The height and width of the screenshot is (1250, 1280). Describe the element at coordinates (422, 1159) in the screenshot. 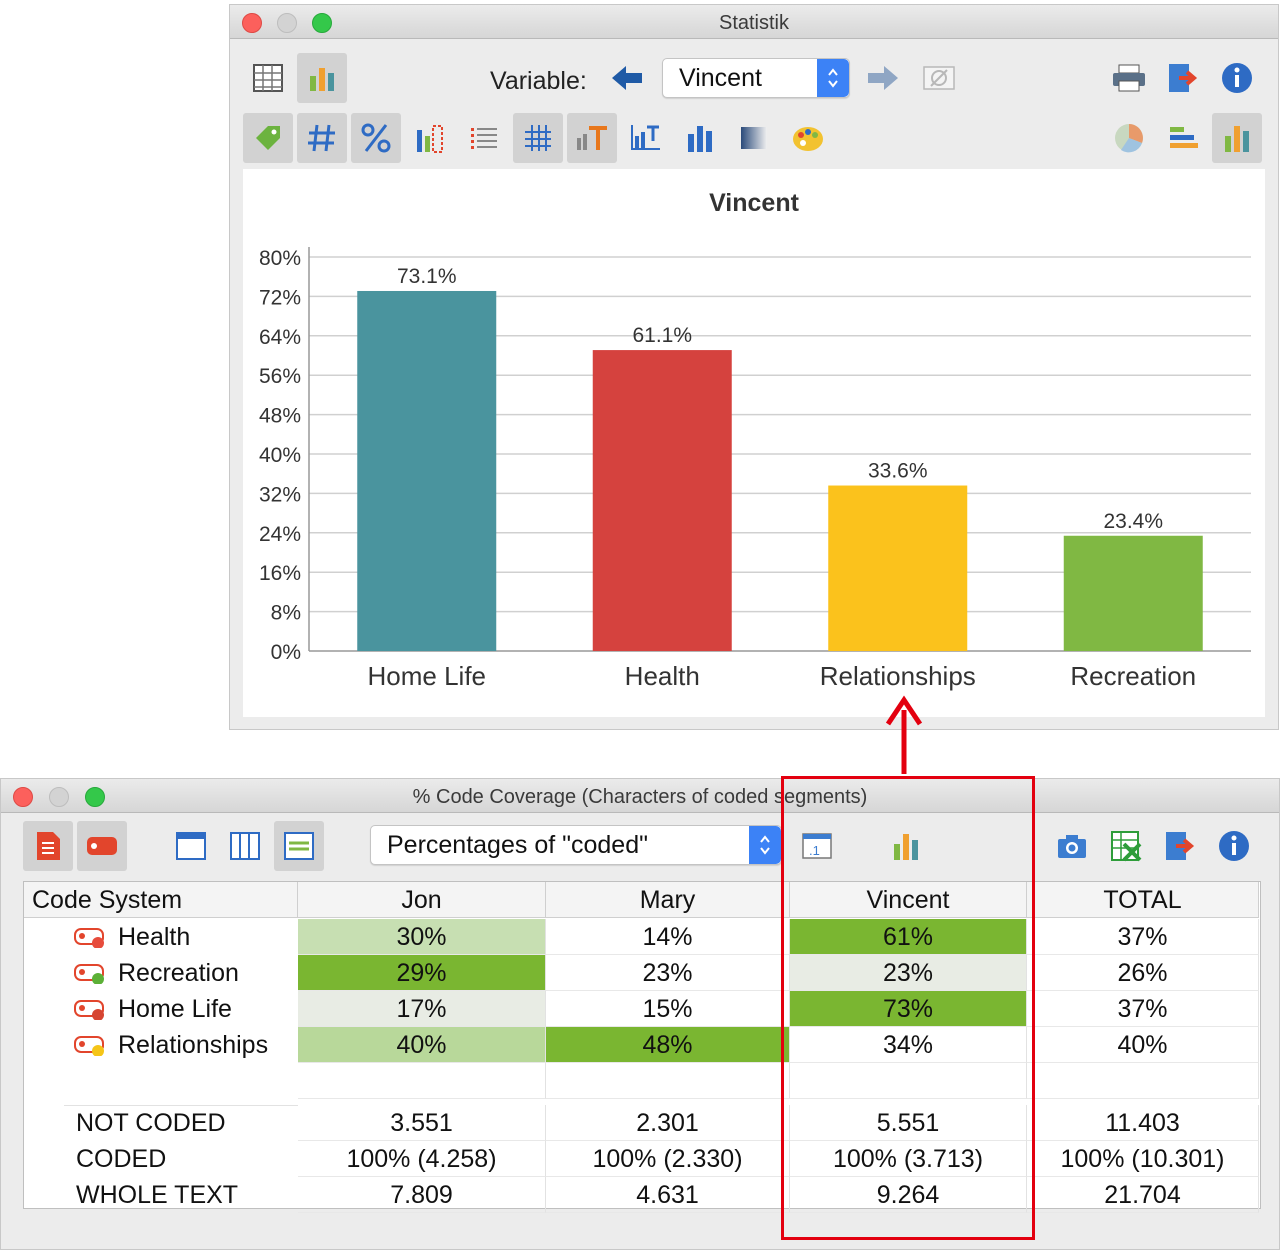

I see `summary-cell: 100% (4.258)` at that location.